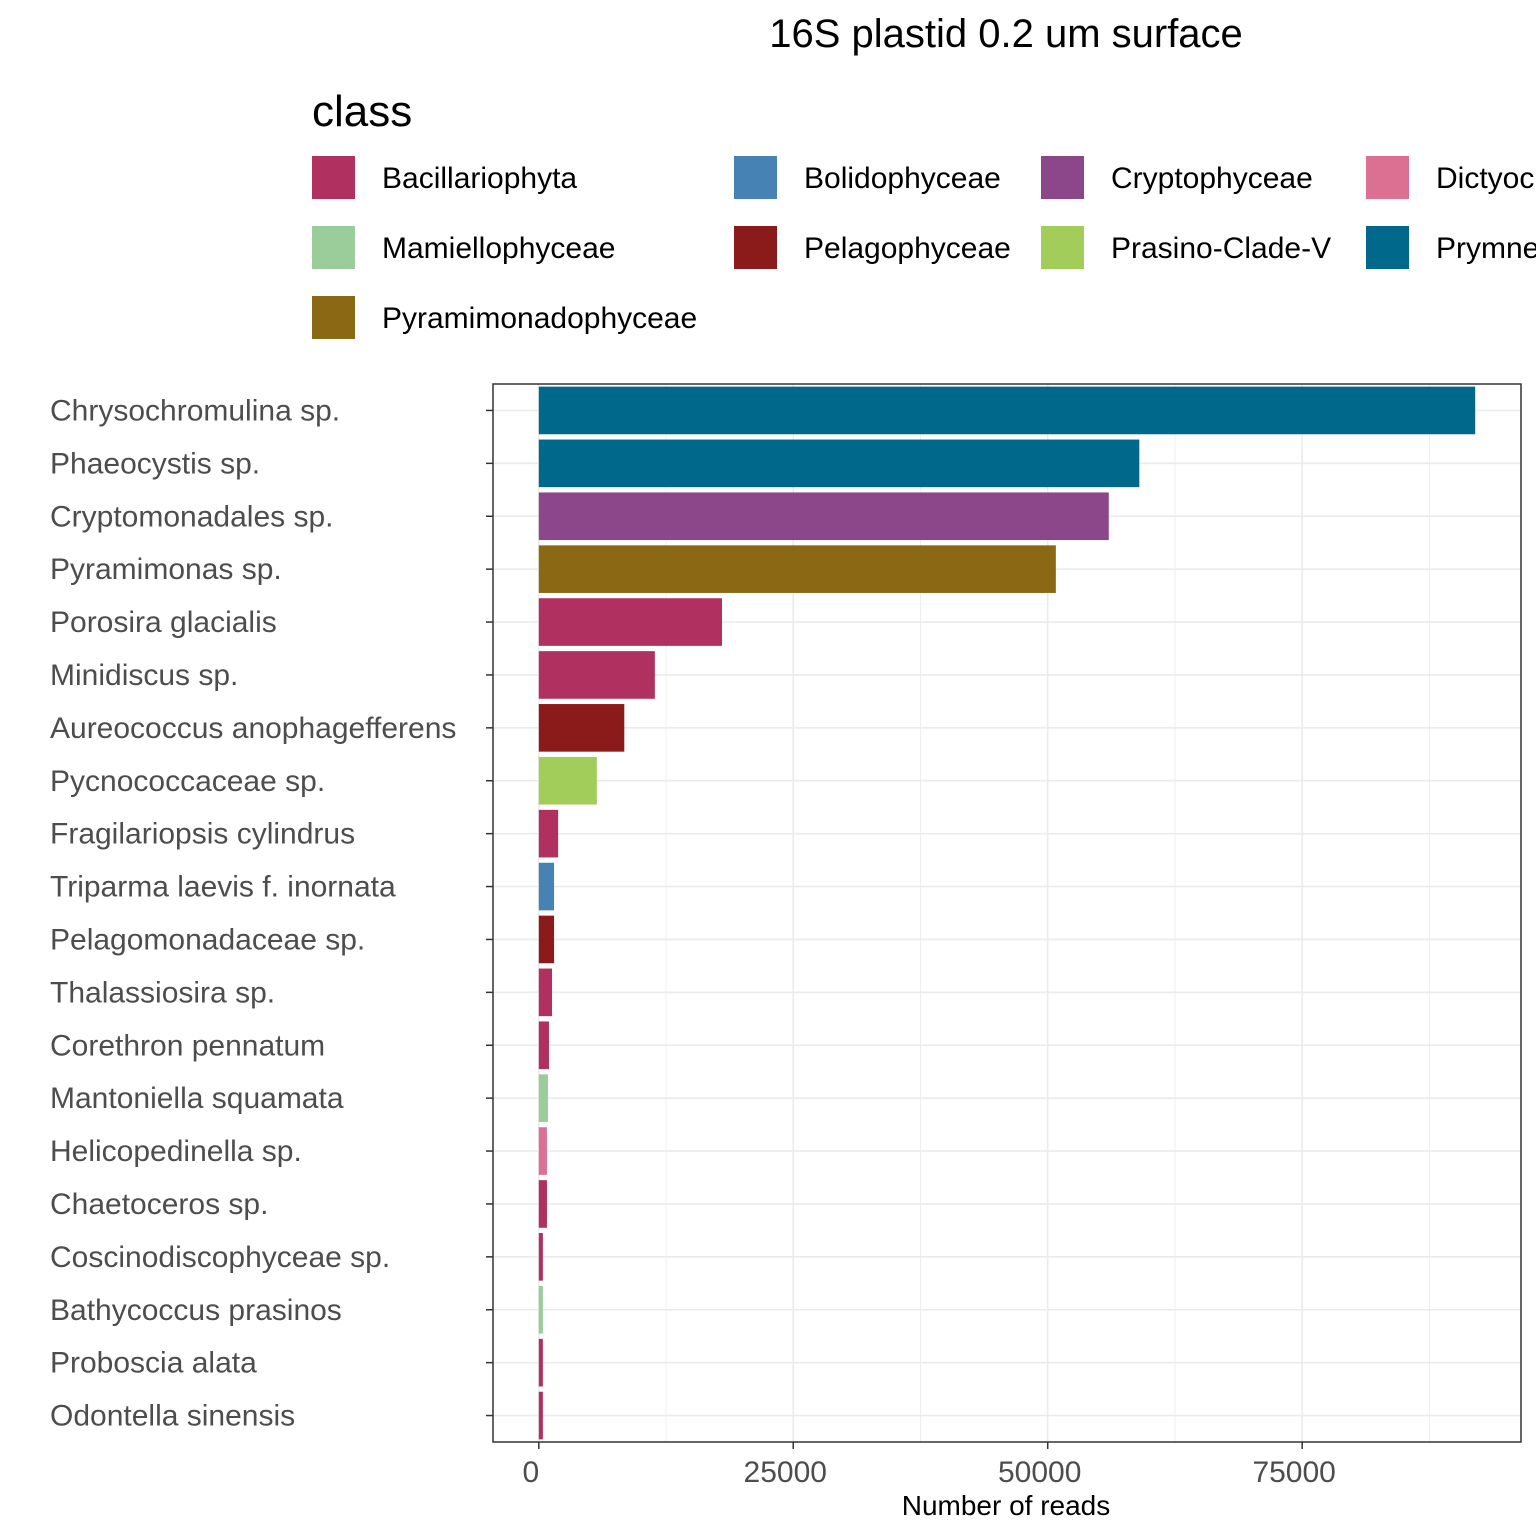  Describe the element at coordinates (545, 992) in the screenshot. I see `bar-thalassiosira-sp` at that location.